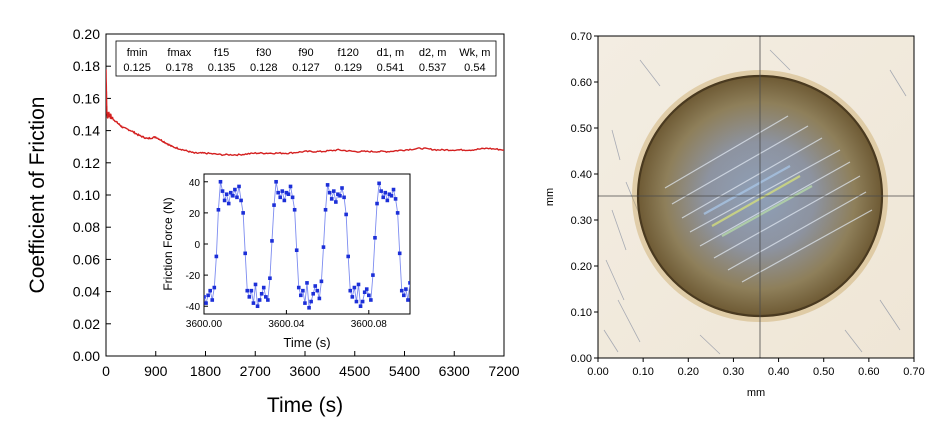  What do you see at coordinates (263, 53) in the screenshot?
I see `table-header-cell: f30` at bounding box center [263, 53].